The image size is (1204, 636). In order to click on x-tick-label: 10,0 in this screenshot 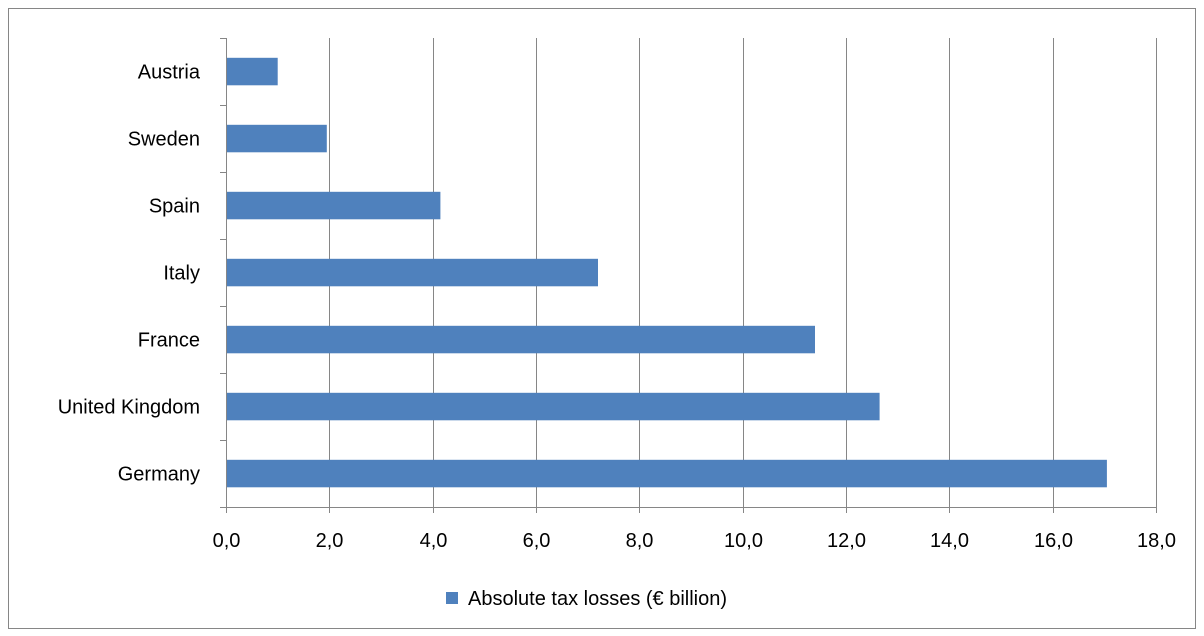, I will do `click(743, 541)`.